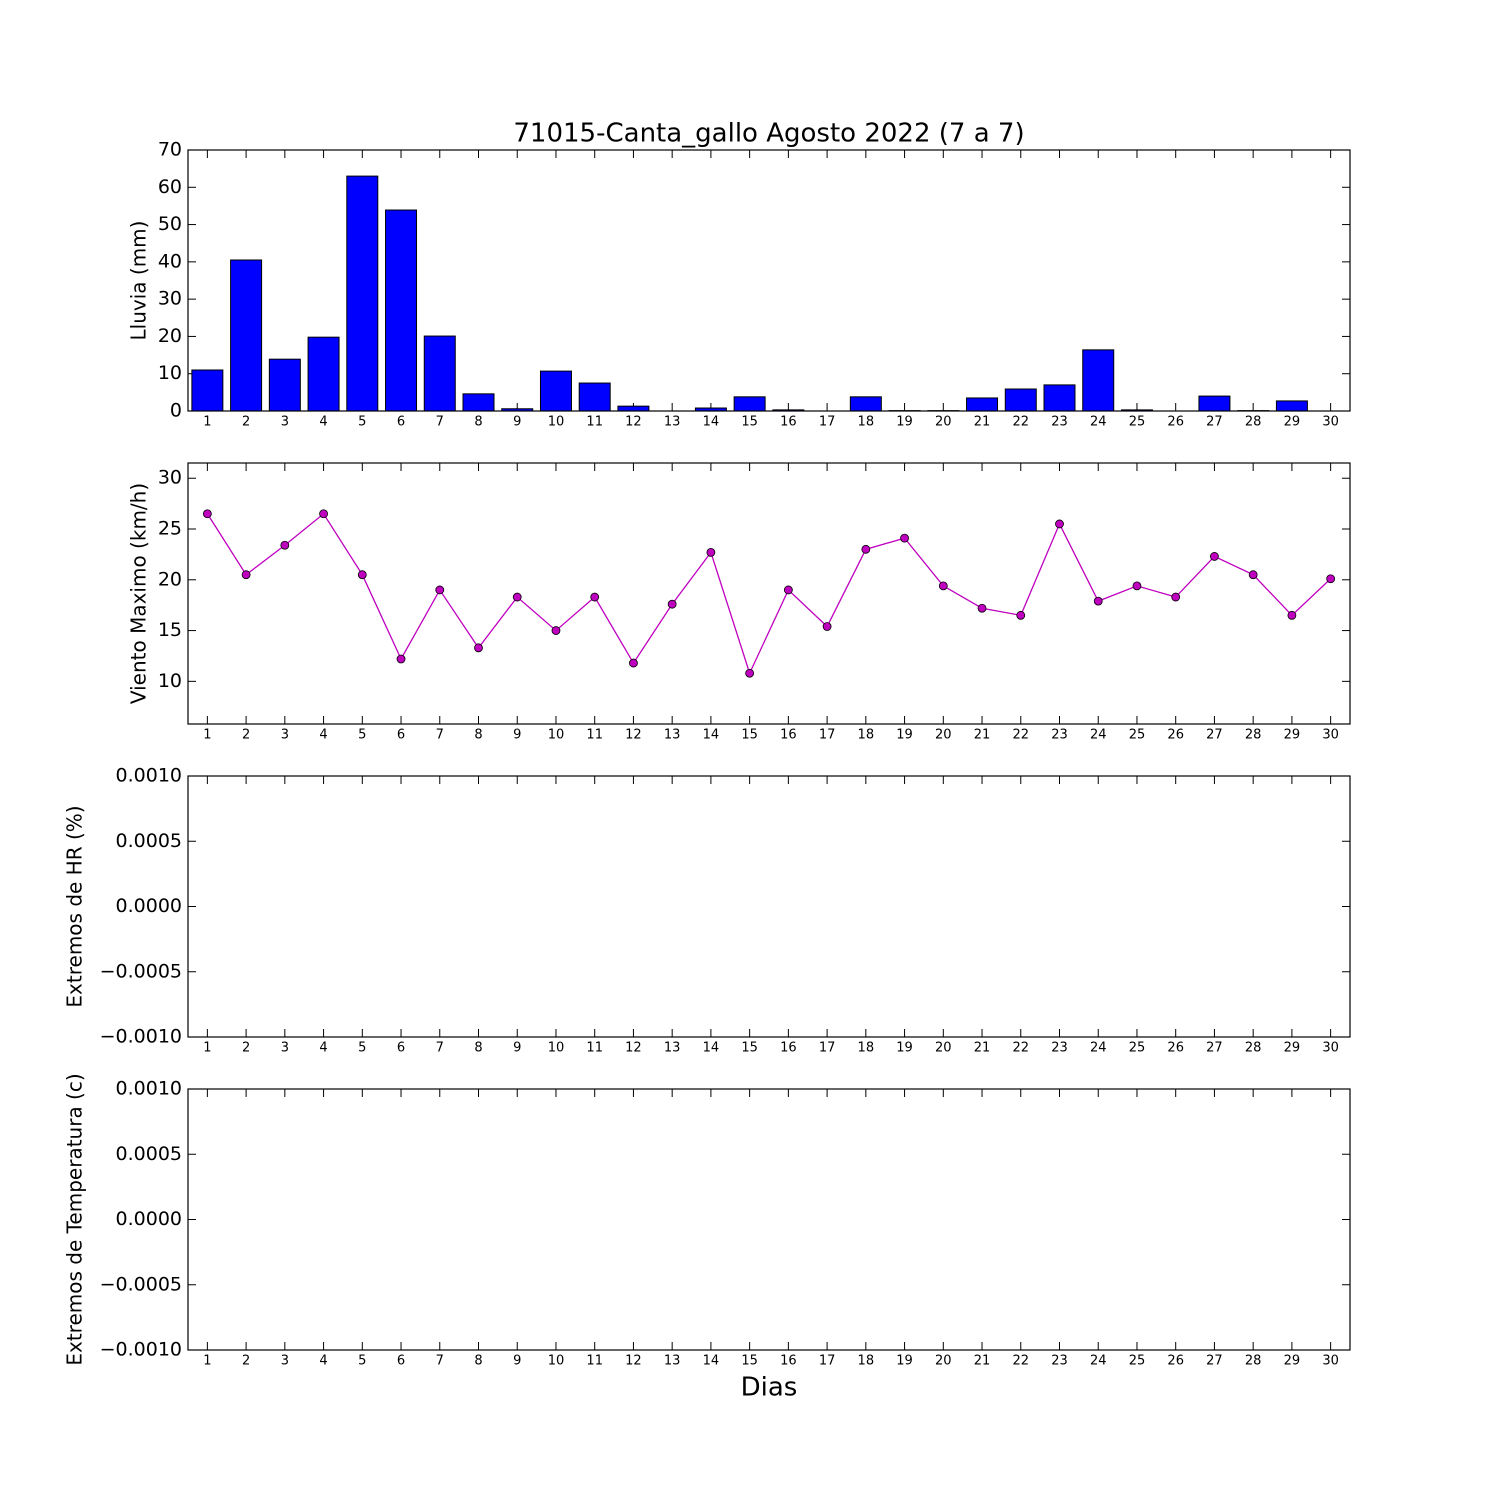 The width and height of the screenshot is (1500, 1500). What do you see at coordinates (478, 422) in the screenshot?
I see `x-tick-label: 8` at bounding box center [478, 422].